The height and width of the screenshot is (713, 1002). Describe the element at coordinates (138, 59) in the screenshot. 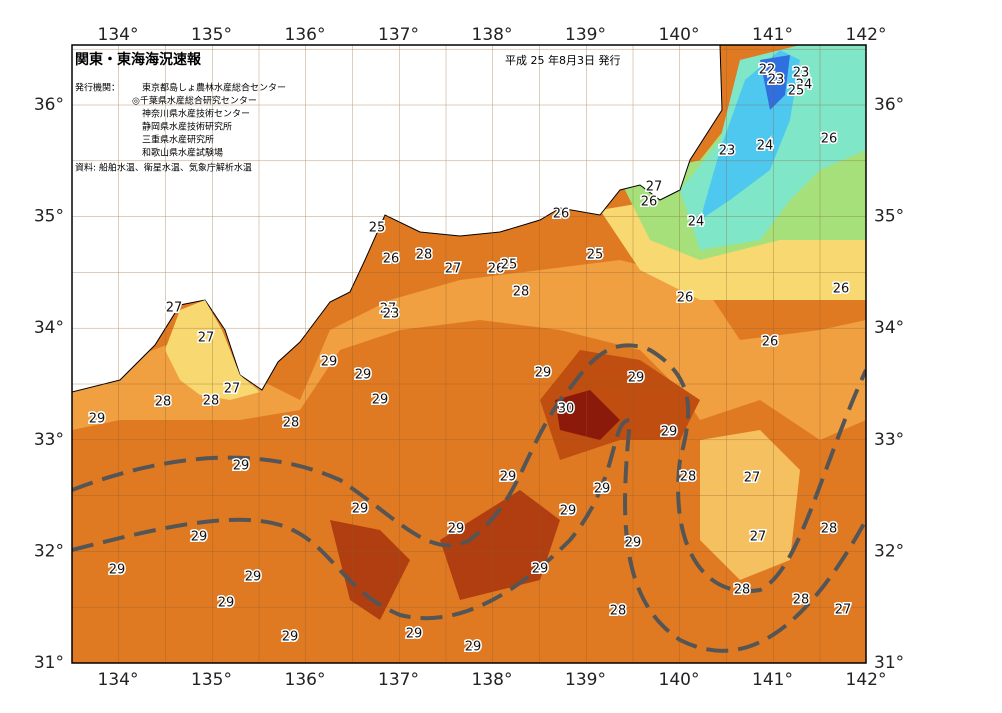

I see `map-title: 関東・東海海況速報` at that location.